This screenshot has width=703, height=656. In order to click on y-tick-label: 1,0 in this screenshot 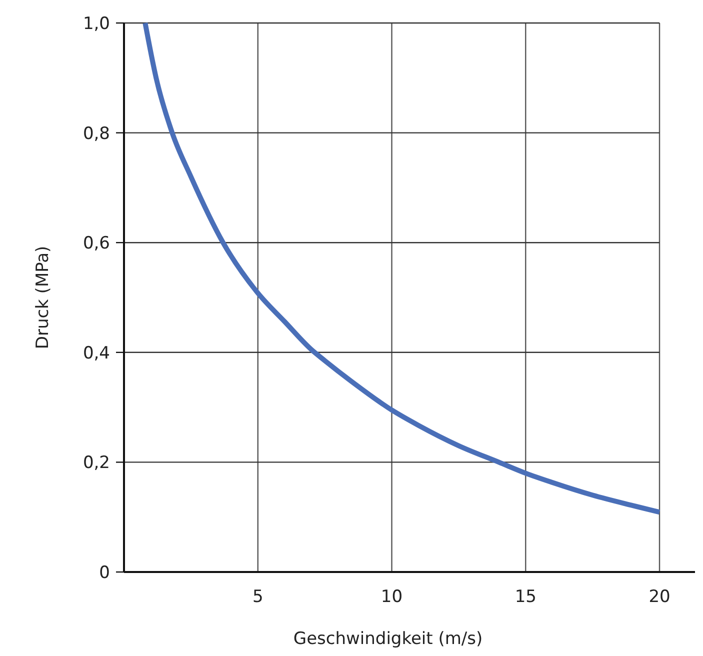, I will do `click(96, 24)`.